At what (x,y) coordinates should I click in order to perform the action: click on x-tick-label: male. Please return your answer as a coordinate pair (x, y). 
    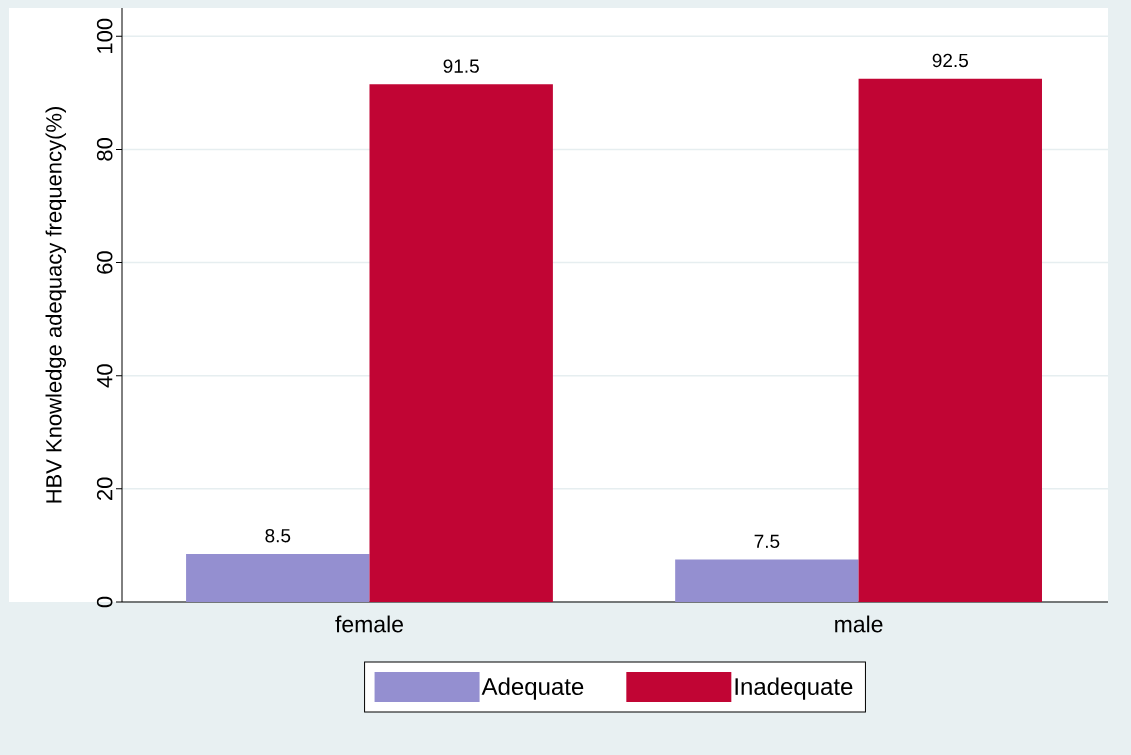
    Looking at the image, I should click on (859, 624).